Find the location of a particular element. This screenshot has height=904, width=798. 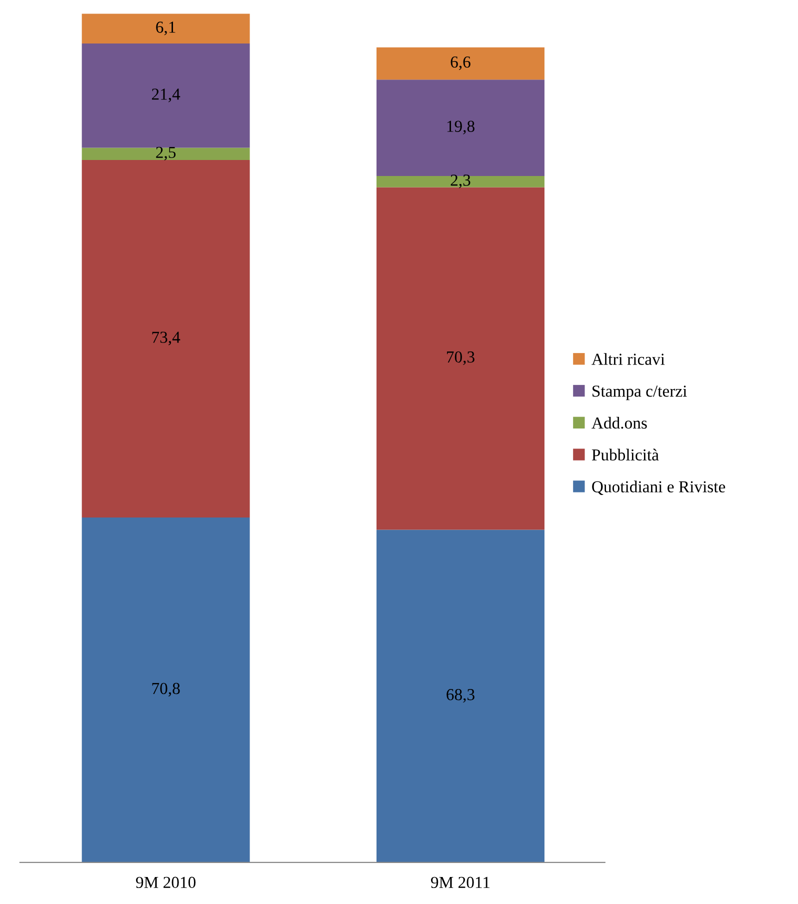

data-label: 73,4 is located at coordinates (166, 339).